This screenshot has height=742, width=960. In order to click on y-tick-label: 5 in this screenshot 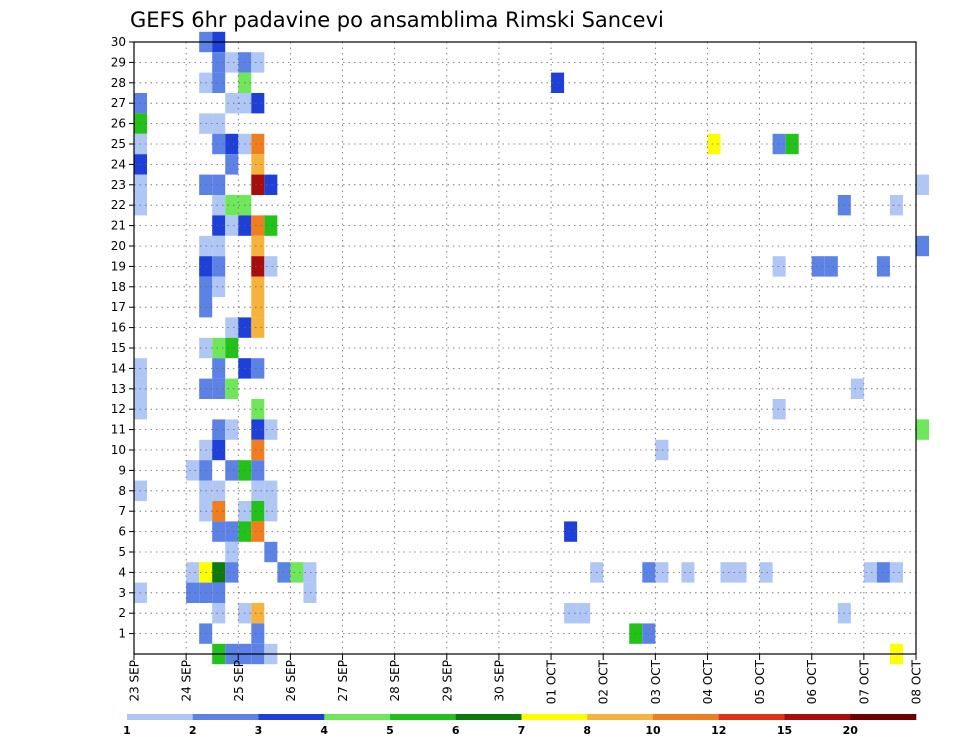, I will do `click(122, 552)`.